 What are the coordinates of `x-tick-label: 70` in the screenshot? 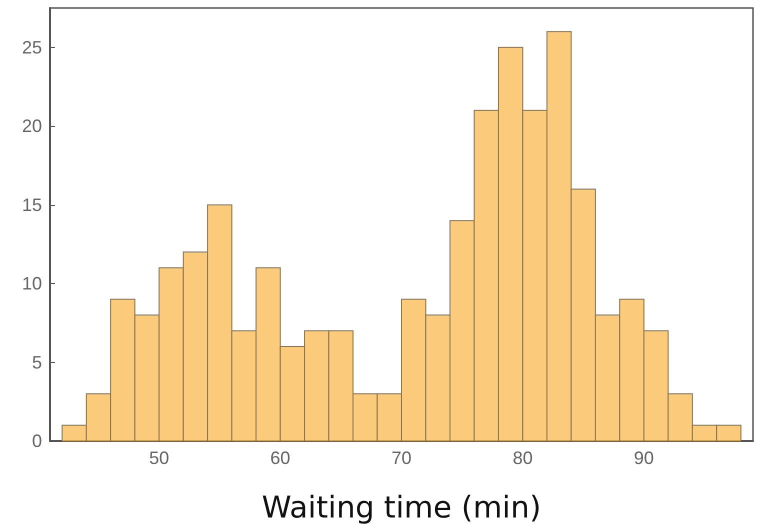 It's located at (401, 458).